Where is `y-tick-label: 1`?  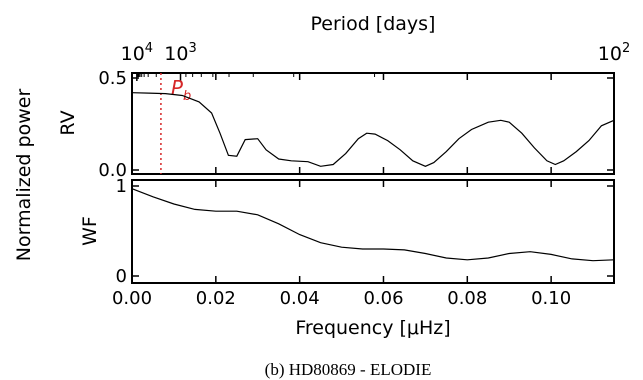
y-tick-label: 1 is located at coordinates (121, 186).